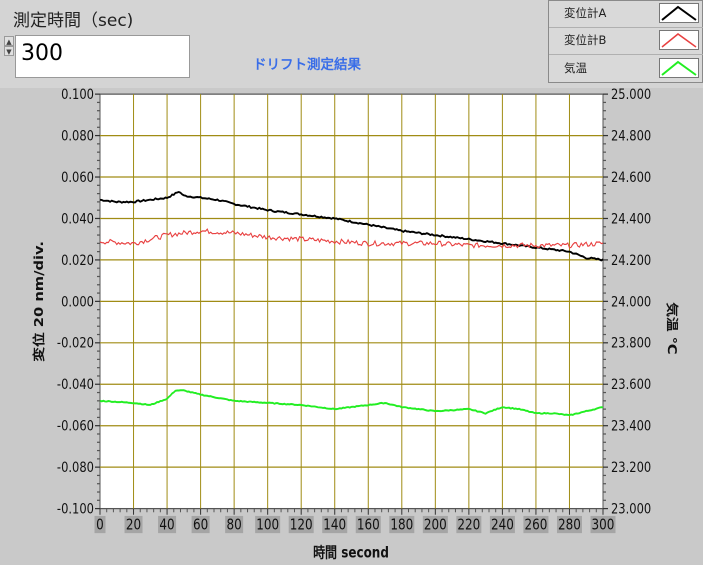 This screenshot has width=703, height=565. Describe the element at coordinates (334, 525) in the screenshot. I see `x-tick-label: 140` at that location.